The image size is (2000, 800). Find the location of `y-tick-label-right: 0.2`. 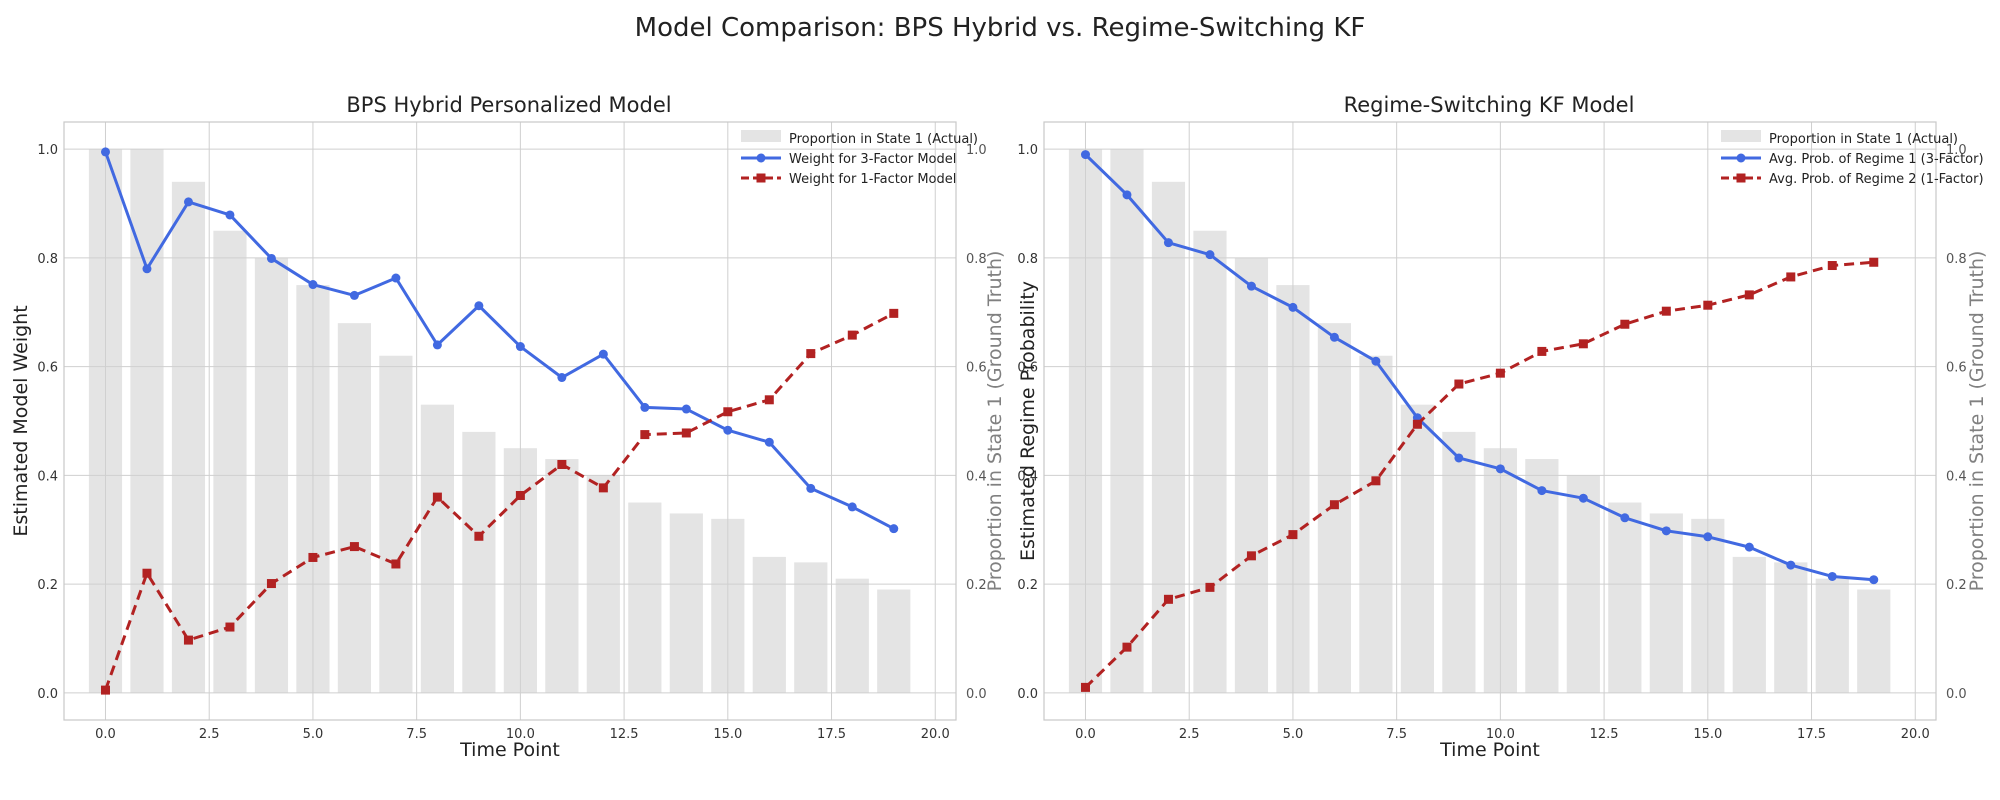

y-tick-label-right: 0.2 is located at coordinates (976, 585).